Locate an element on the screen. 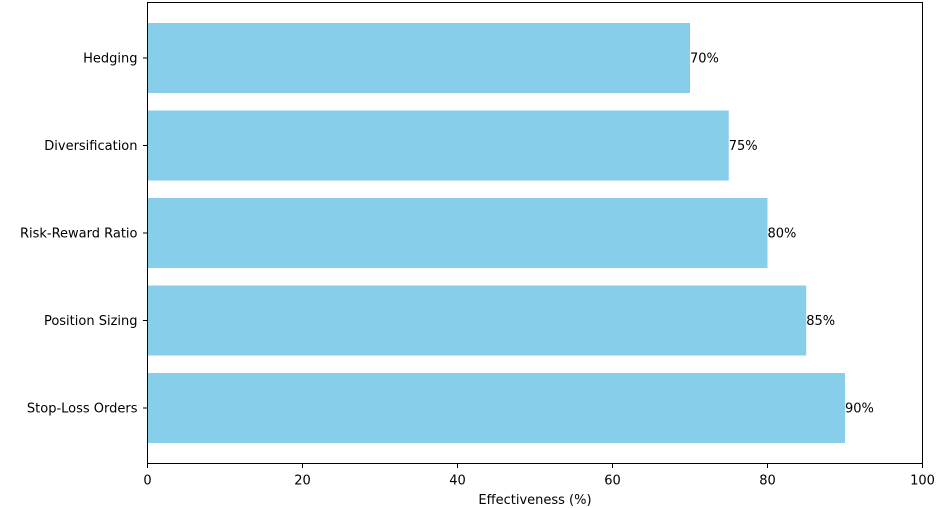  data-label: 75% is located at coordinates (743, 146).